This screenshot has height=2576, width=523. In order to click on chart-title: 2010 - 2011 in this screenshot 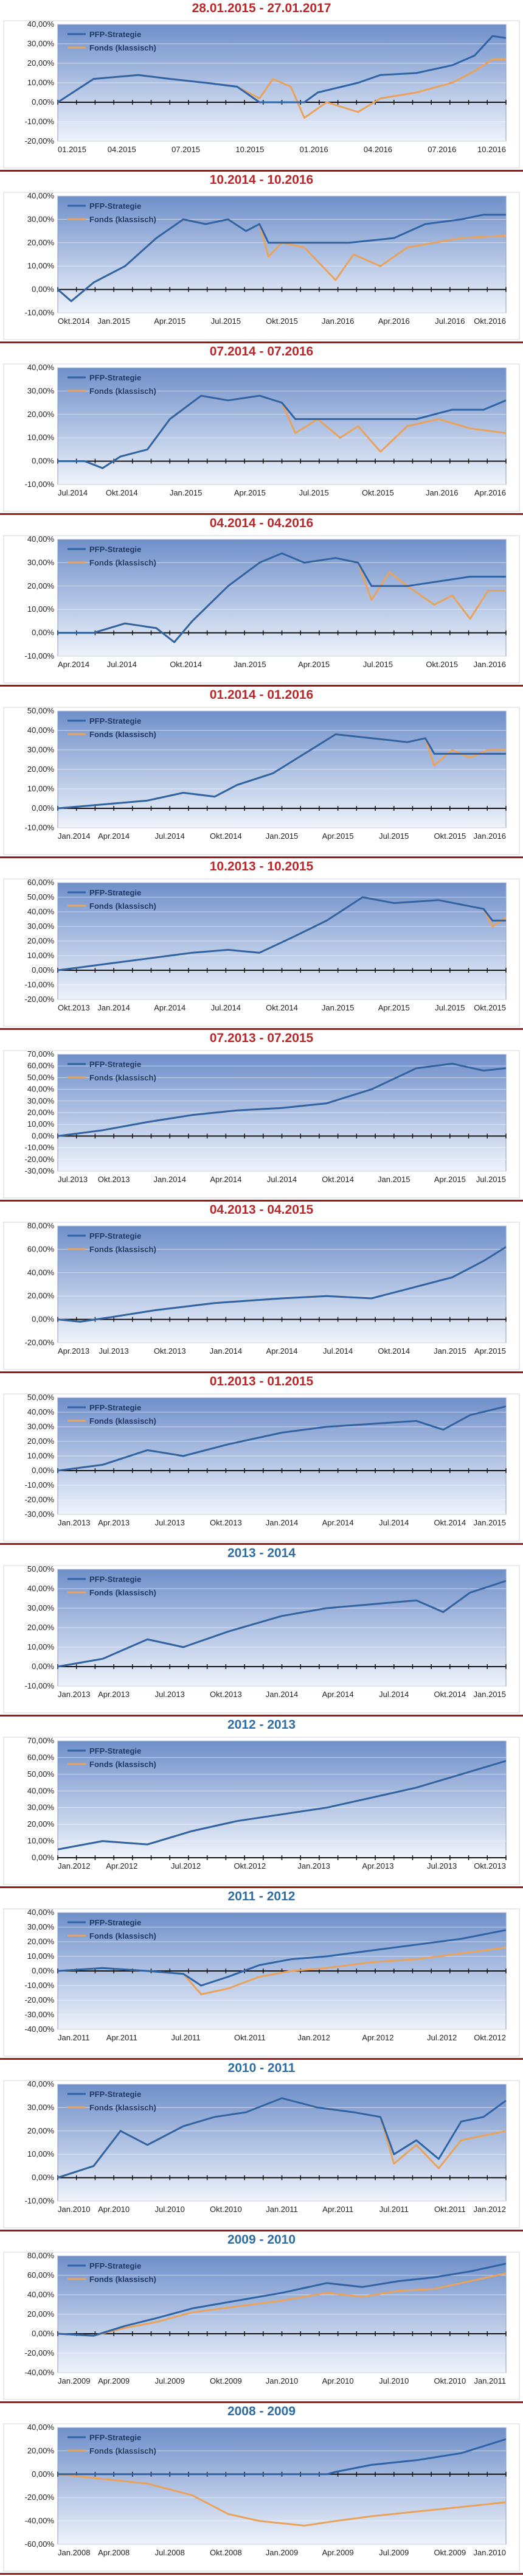, I will do `click(261, 2068)`.